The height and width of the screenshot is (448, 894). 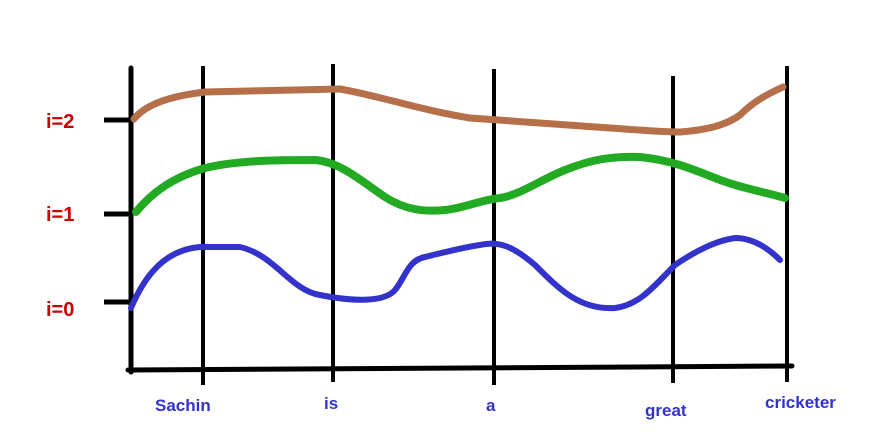 I want to click on word-label-cricketer: cricketer, so click(x=800, y=402).